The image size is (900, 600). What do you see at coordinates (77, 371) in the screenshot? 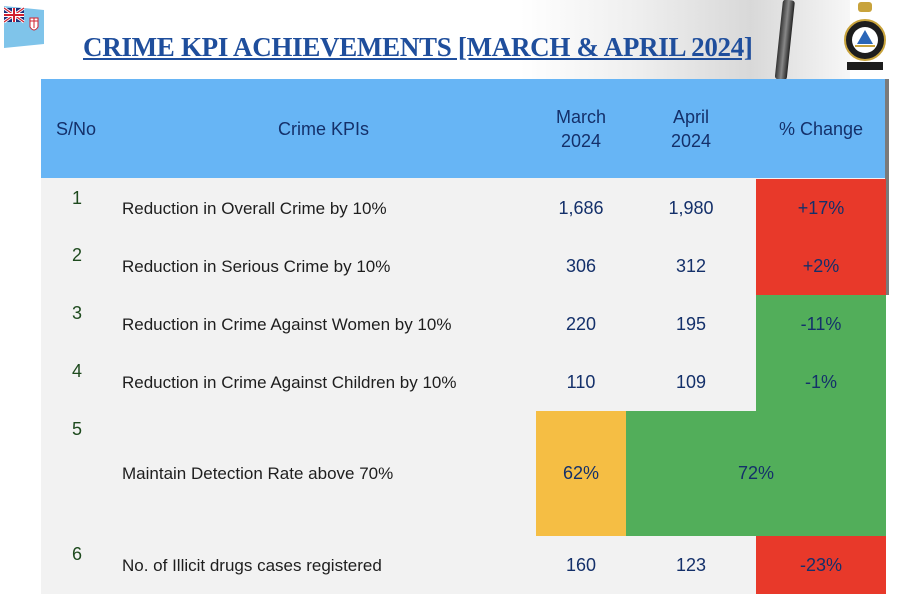
I see `row-sno: 4` at bounding box center [77, 371].